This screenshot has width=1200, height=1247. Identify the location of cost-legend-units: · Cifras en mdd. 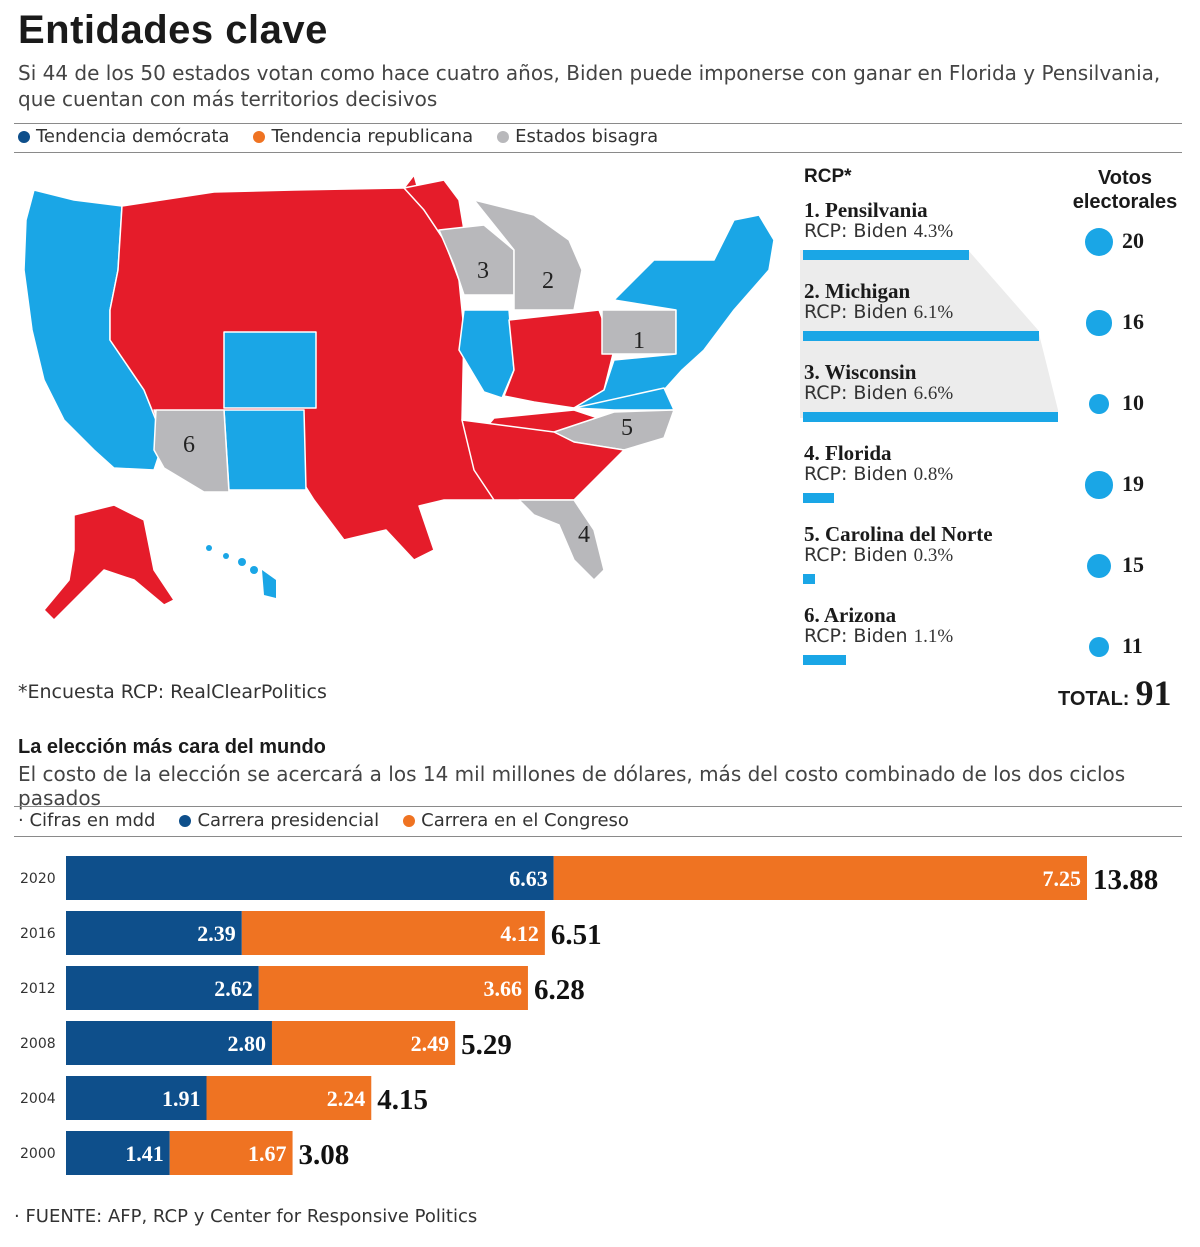
(87, 820).